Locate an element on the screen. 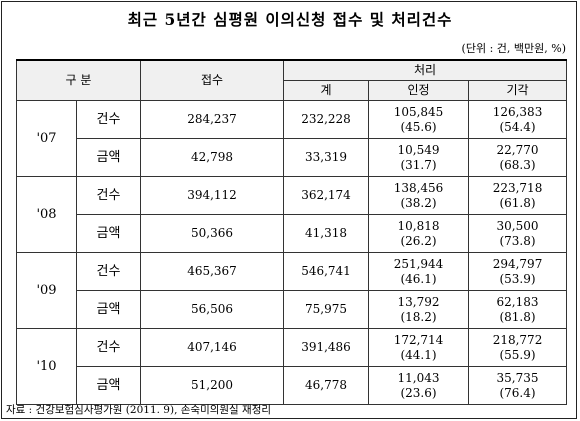 The height and width of the screenshot is (421, 580). rejected-percent: (55.9) is located at coordinates (517, 354).